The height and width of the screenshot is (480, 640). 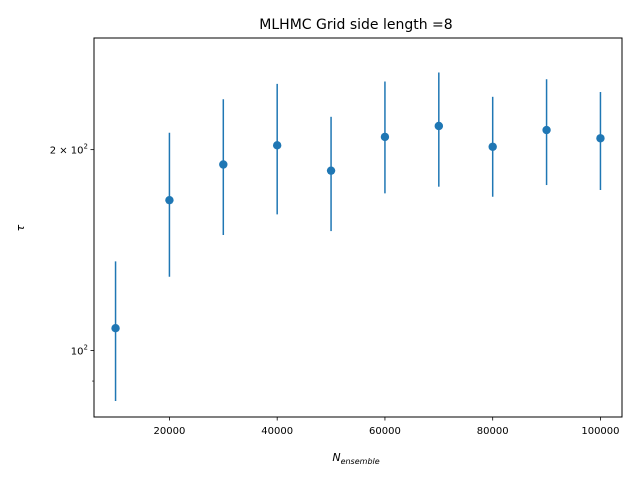 I want to click on y-tick-label: 102, so click(x=79, y=351).